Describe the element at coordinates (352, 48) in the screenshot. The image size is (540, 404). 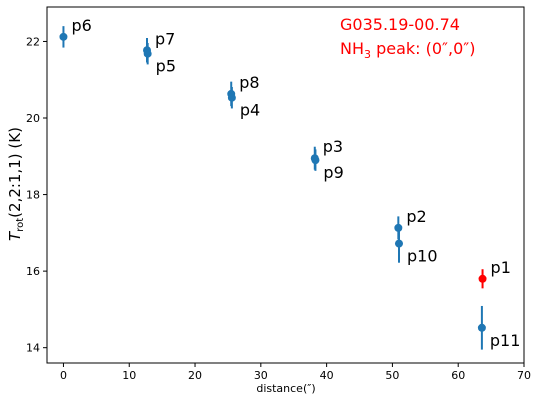
I see `annotation-peak-prefix: NH` at that location.